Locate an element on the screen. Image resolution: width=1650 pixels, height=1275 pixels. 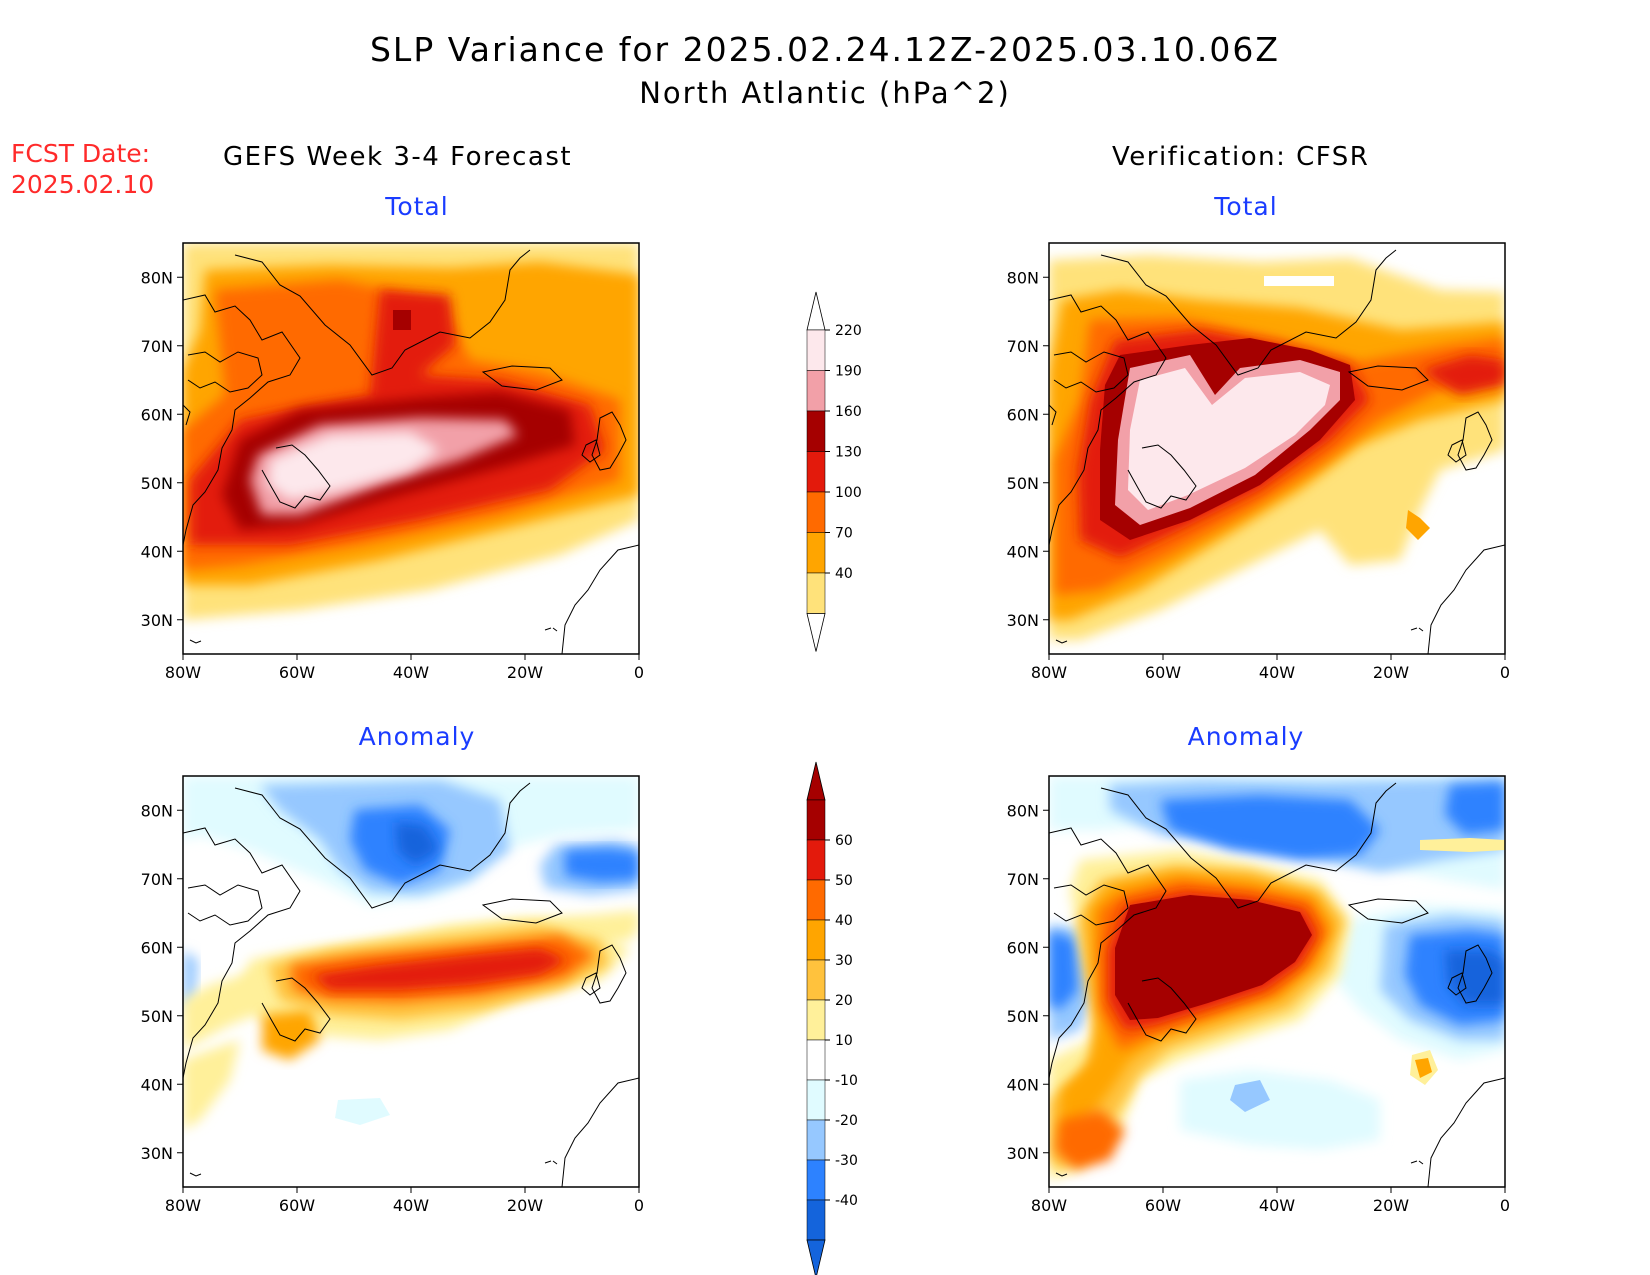
verification-total-shading is located at coordinates (1277, 448).